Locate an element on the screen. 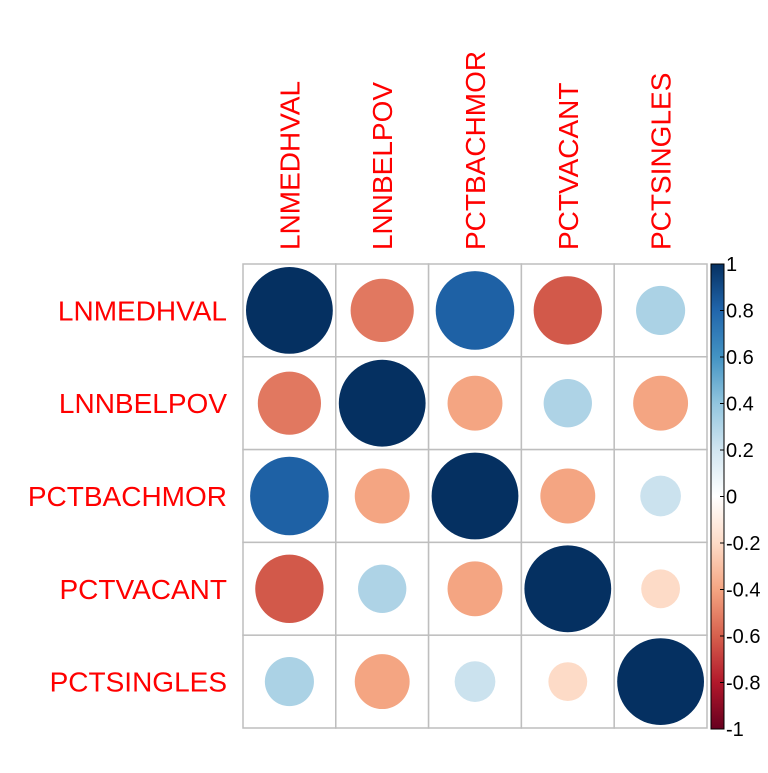 The height and width of the screenshot is (773, 768). corr-circle-pctvacant-pctsingles is located at coordinates (661, 589).